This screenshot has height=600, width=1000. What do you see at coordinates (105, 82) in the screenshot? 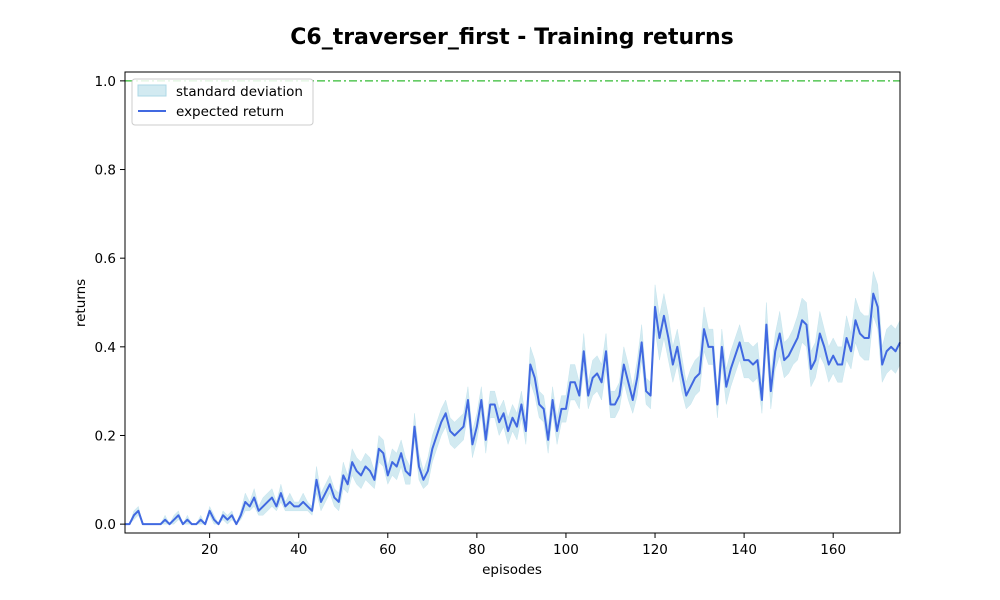
I see `y-tick-label: 1.0` at bounding box center [105, 82].